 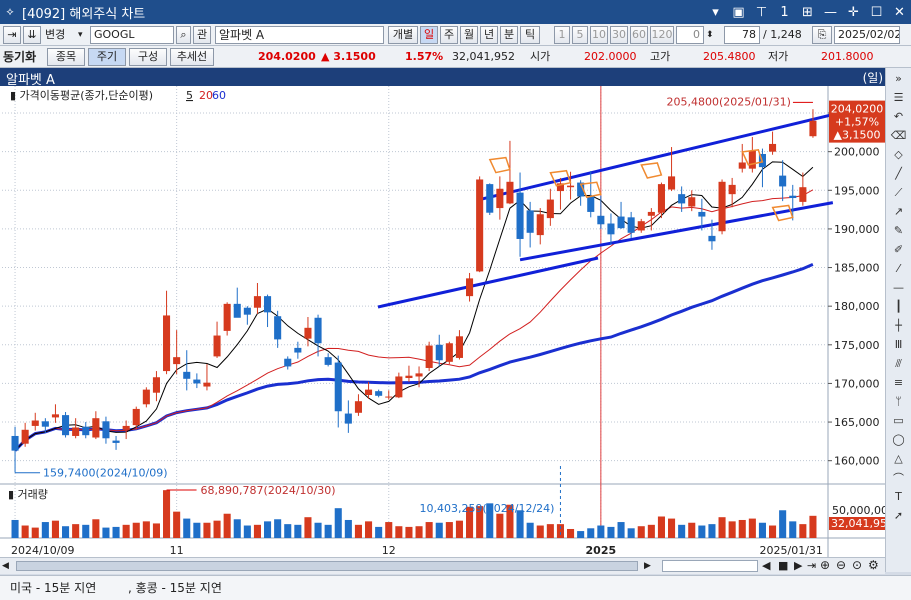 What do you see at coordinates (898, 458) in the screenshot?
I see `triangle-icon: △` at bounding box center [898, 458].